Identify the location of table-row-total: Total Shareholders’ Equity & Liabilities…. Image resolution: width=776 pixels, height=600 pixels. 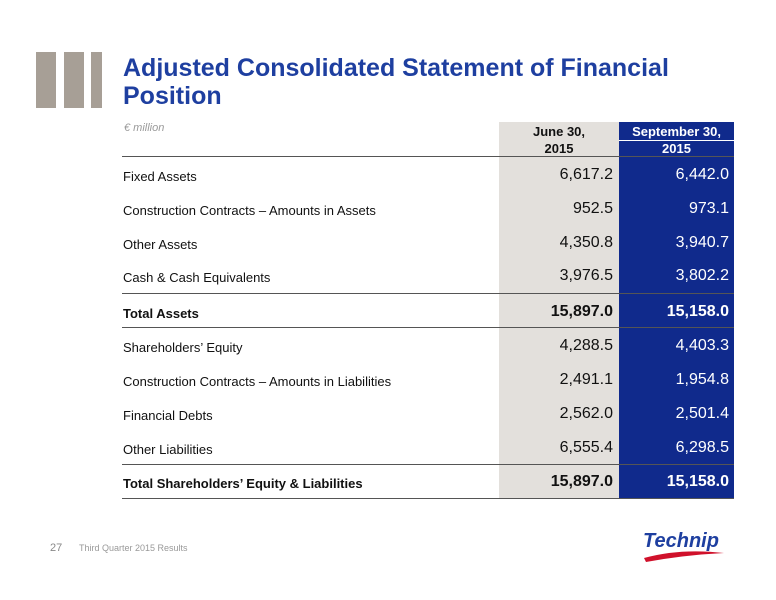
(428, 482).